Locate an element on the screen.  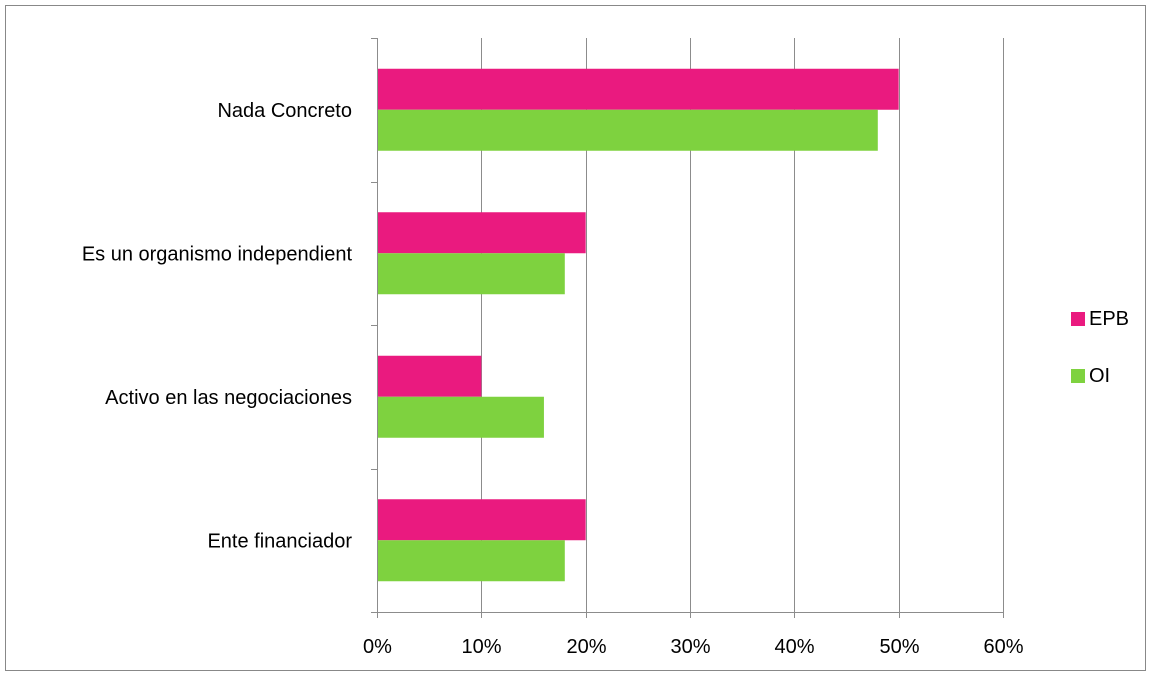
category-label: Activo en las negociaciones is located at coordinates (228, 398).